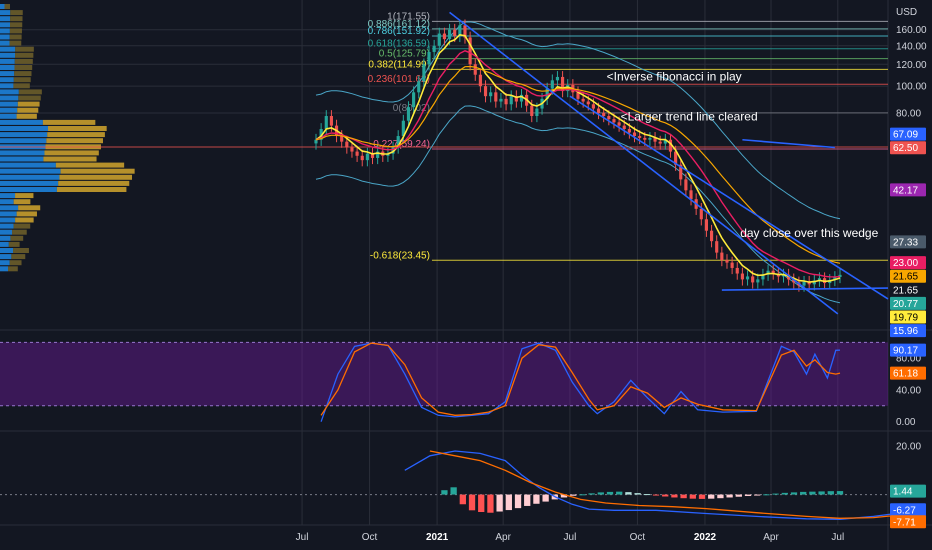 Image resolution: width=932 pixels, height=550 pixels. Describe the element at coordinates (638, 537) in the screenshot. I see `x-tick-label: Oct` at that location.